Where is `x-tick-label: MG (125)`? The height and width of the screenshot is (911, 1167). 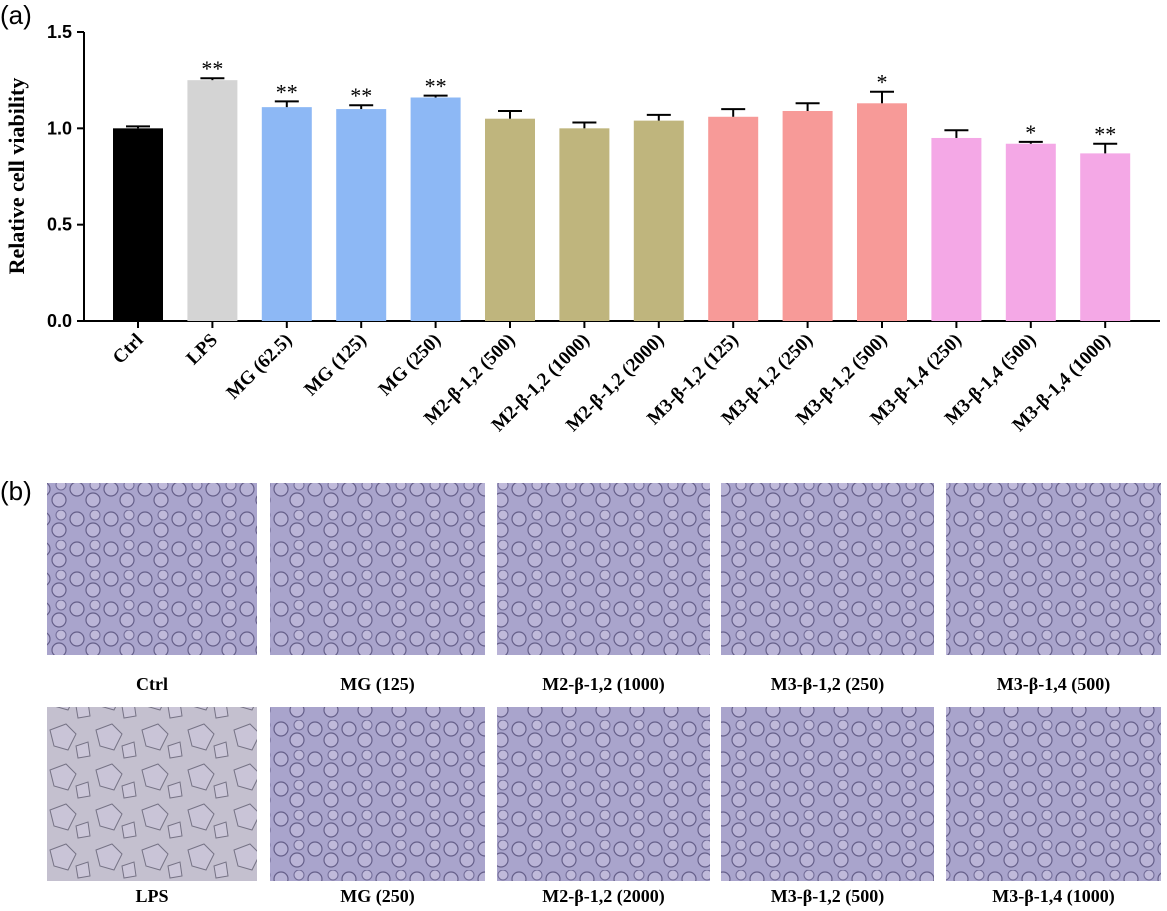 x-tick-label: MG (125) is located at coordinates (335, 365).